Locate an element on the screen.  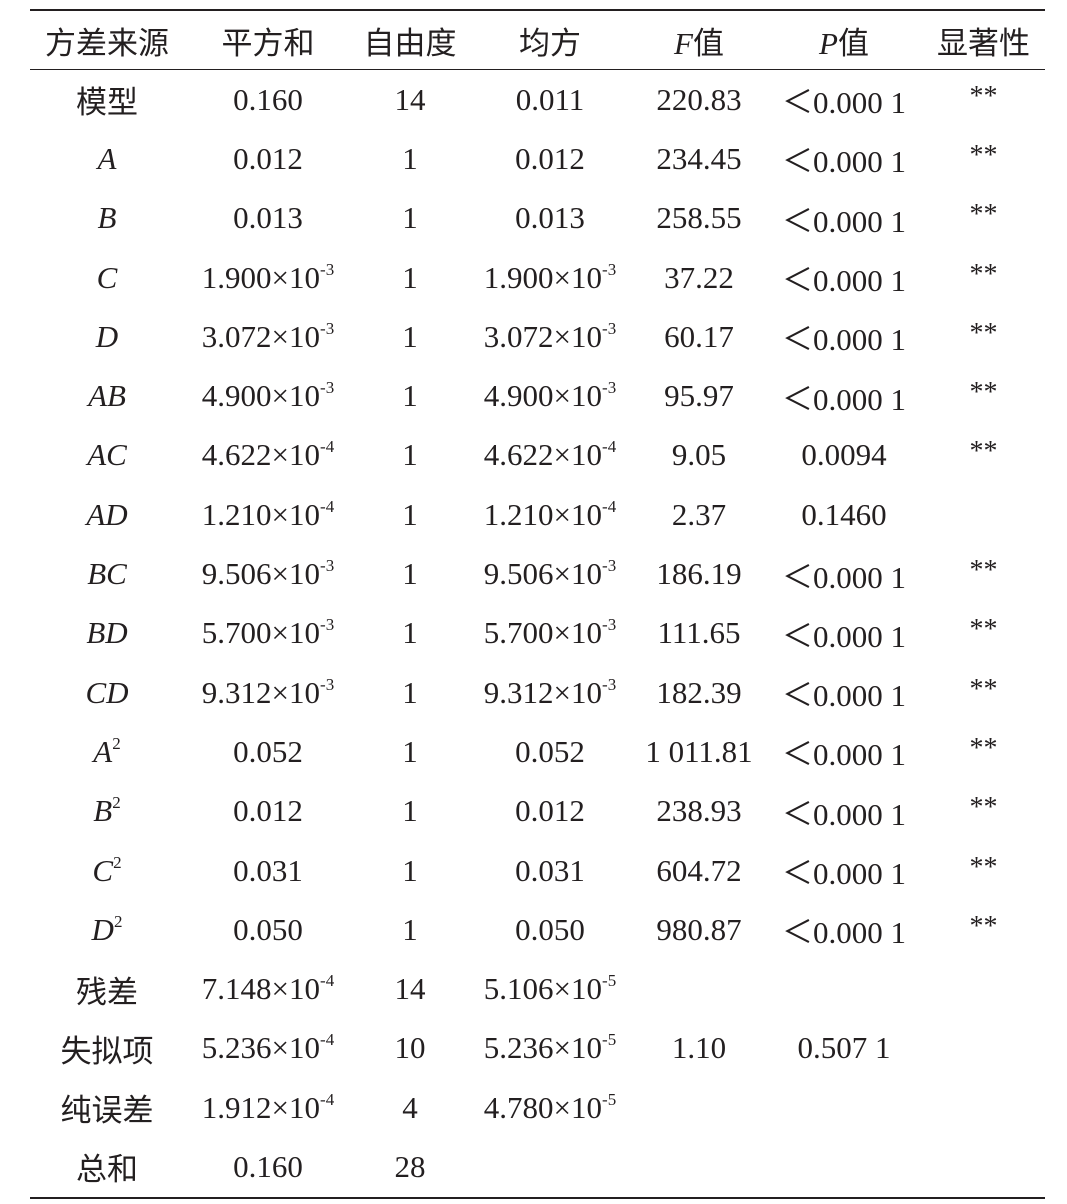
cell-sum-of-squares: 0.050 is located at coordinates (268, 929).